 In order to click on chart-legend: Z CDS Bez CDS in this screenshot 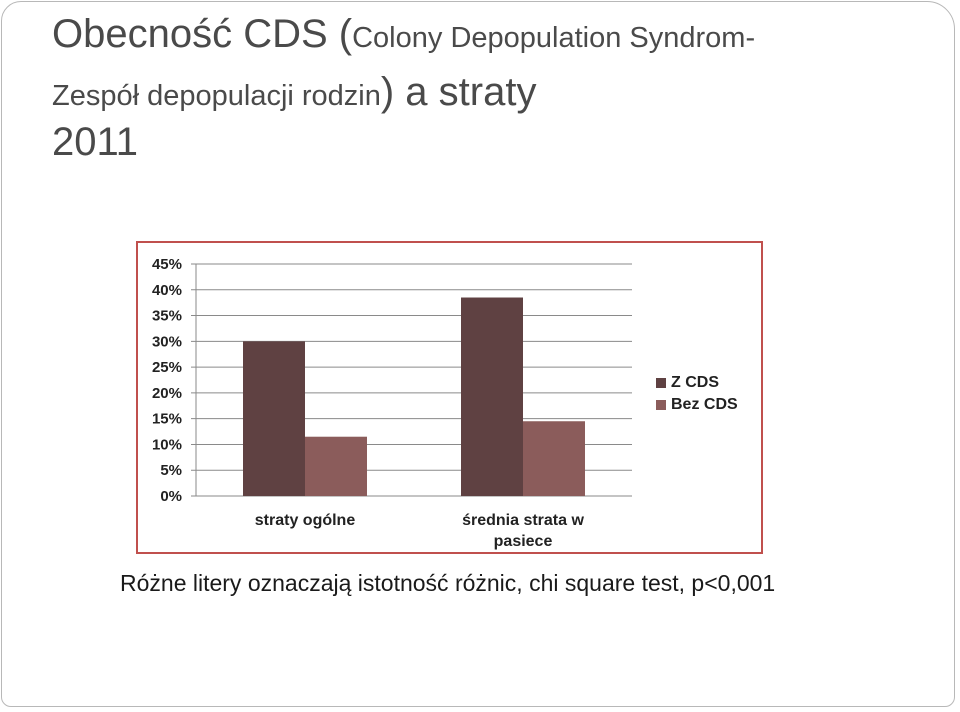, I will do `click(697, 396)`.